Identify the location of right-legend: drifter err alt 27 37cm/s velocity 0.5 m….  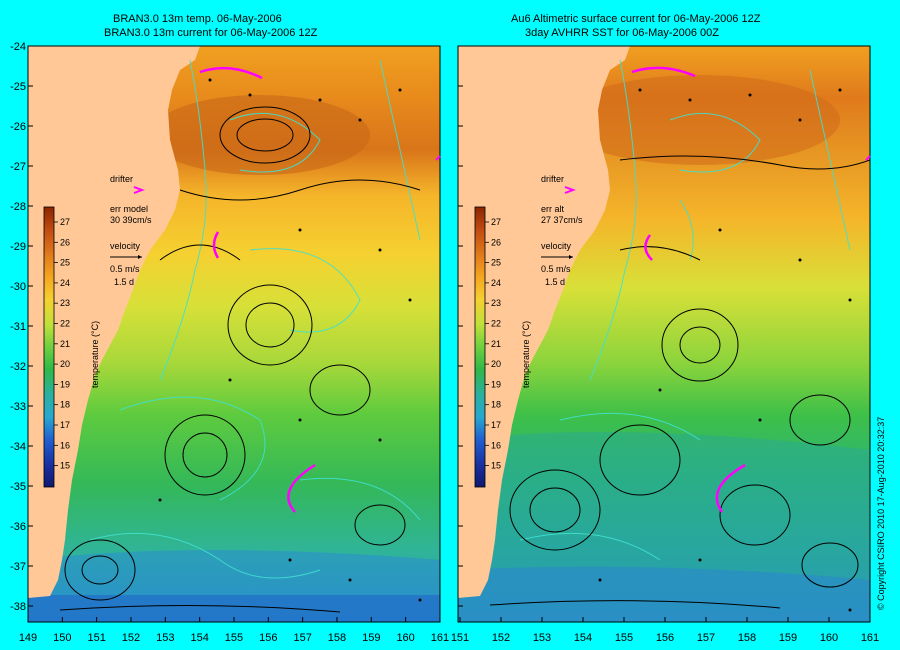
(562, 230).